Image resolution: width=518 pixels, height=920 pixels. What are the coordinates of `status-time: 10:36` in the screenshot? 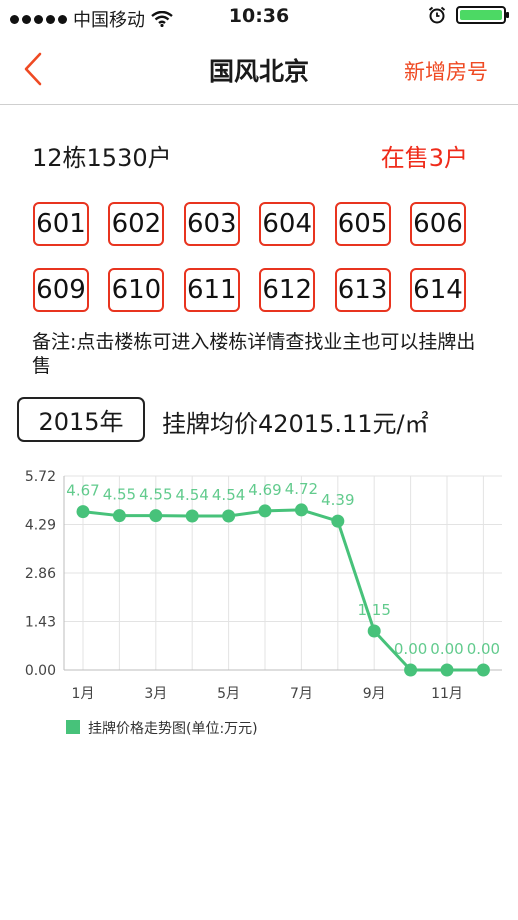 It's located at (259, 16).